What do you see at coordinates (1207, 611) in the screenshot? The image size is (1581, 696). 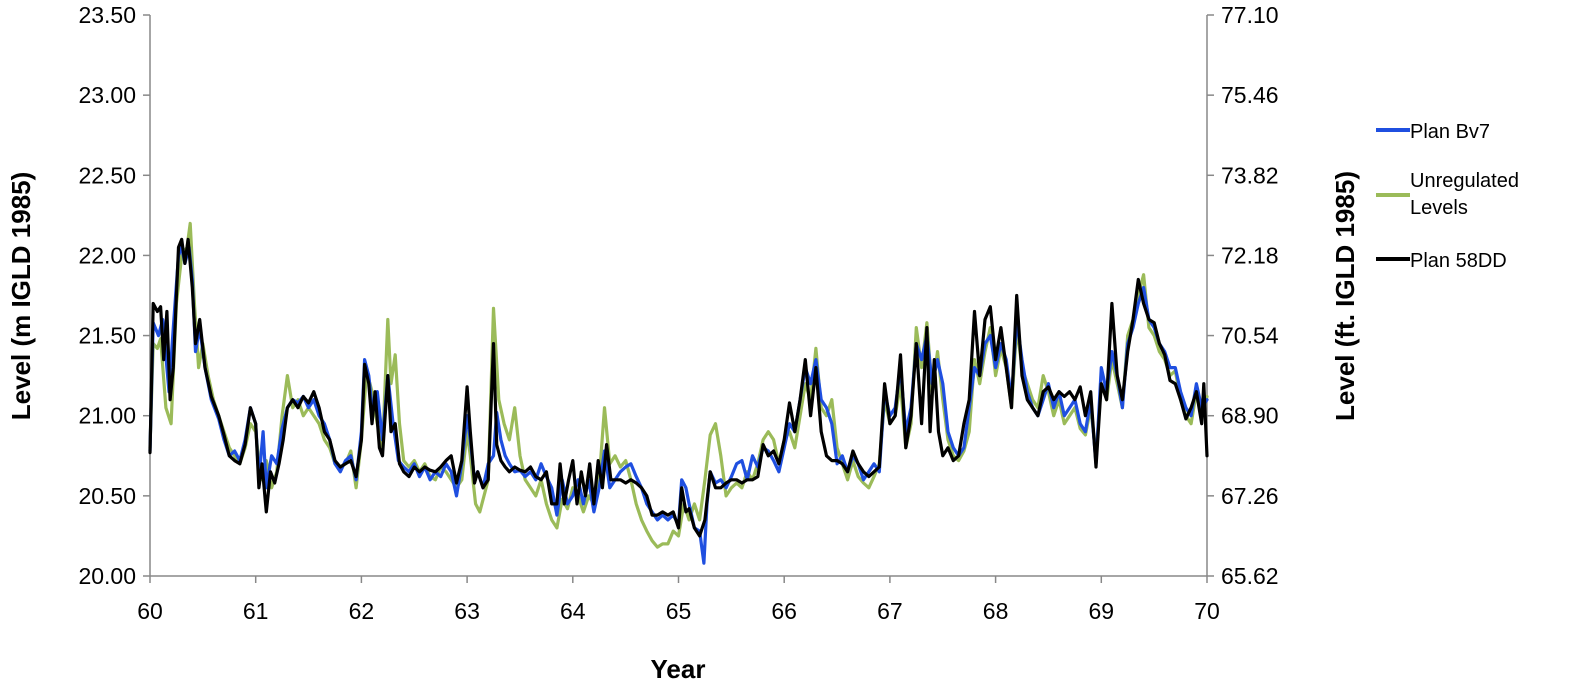 I see `x-tick-label: 70` at bounding box center [1207, 611].